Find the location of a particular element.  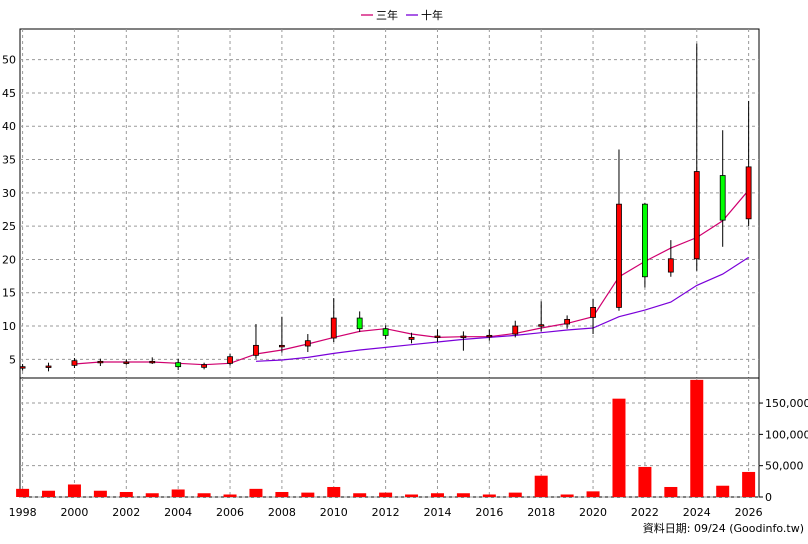

price-y-tick-label: 45 is located at coordinates (9, 93).